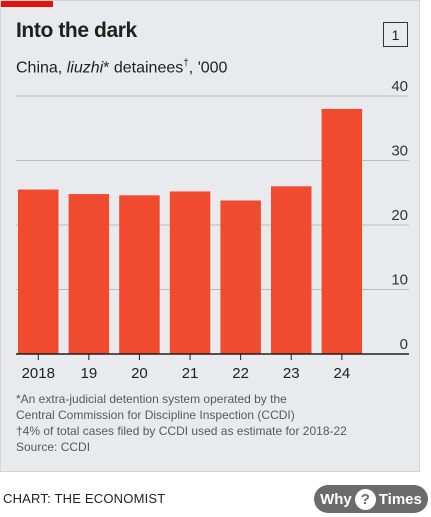 This screenshot has width=431, height=517. Describe the element at coordinates (399, 151) in the screenshot. I see `y-tick-label-30: 30` at that location.